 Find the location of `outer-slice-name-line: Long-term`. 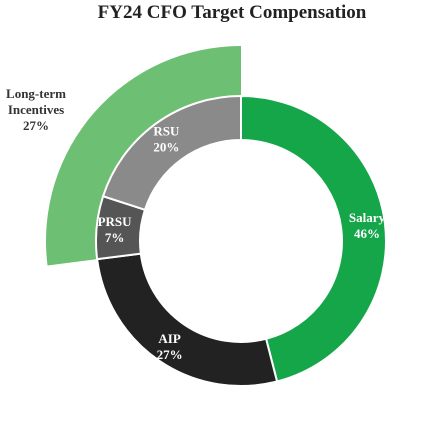

outer-slice-name-line: Long-term is located at coordinates (36, 93).